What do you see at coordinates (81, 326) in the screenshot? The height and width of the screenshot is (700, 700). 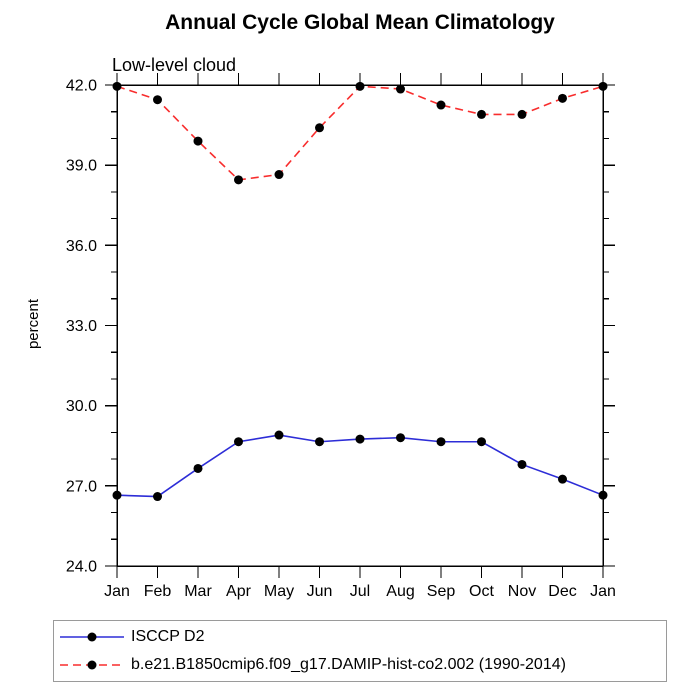 I see `y-tick-label: 33.0` at bounding box center [81, 326].